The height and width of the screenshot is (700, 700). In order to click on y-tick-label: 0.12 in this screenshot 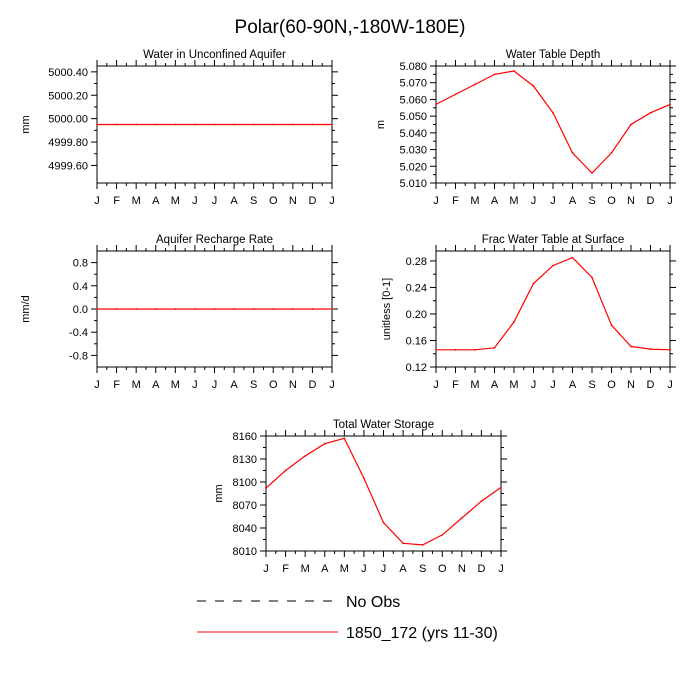, I will do `click(416, 368)`.